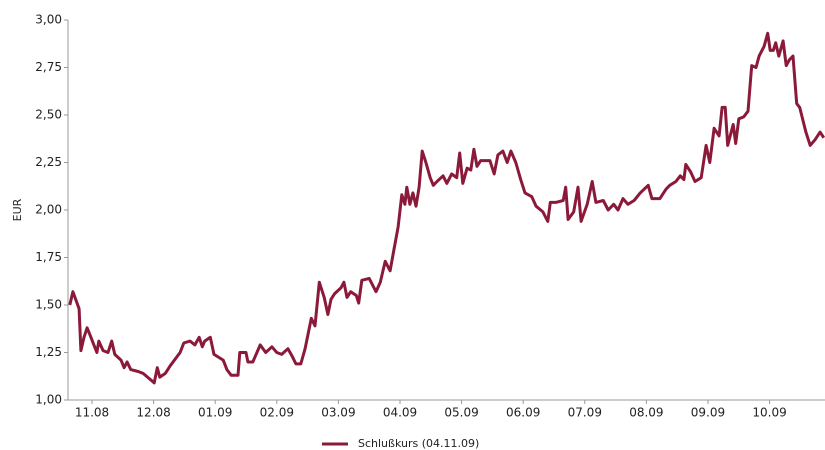 This screenshot has height=450, width=825. Describe the element at coordinates (48, 162) in the screenshot. I see `y-tick-label: 2,25` at that location.